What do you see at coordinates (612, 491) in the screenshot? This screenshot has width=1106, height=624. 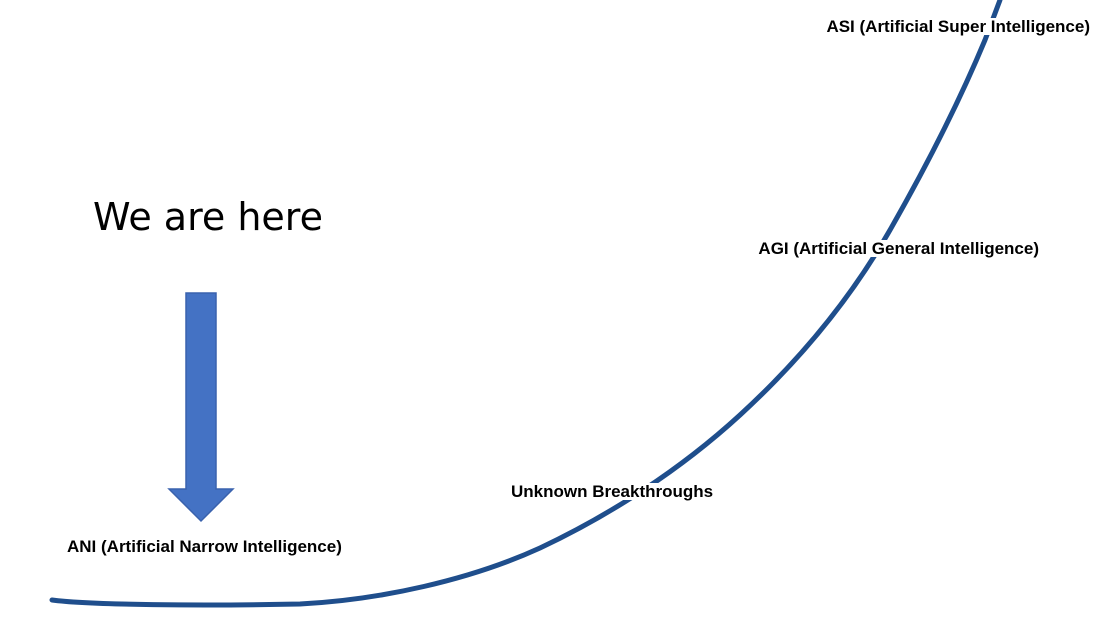 I see `stage-label-unknown-breakthroughs: Unknown Breakthroughs` at bounding box center [612, 491].